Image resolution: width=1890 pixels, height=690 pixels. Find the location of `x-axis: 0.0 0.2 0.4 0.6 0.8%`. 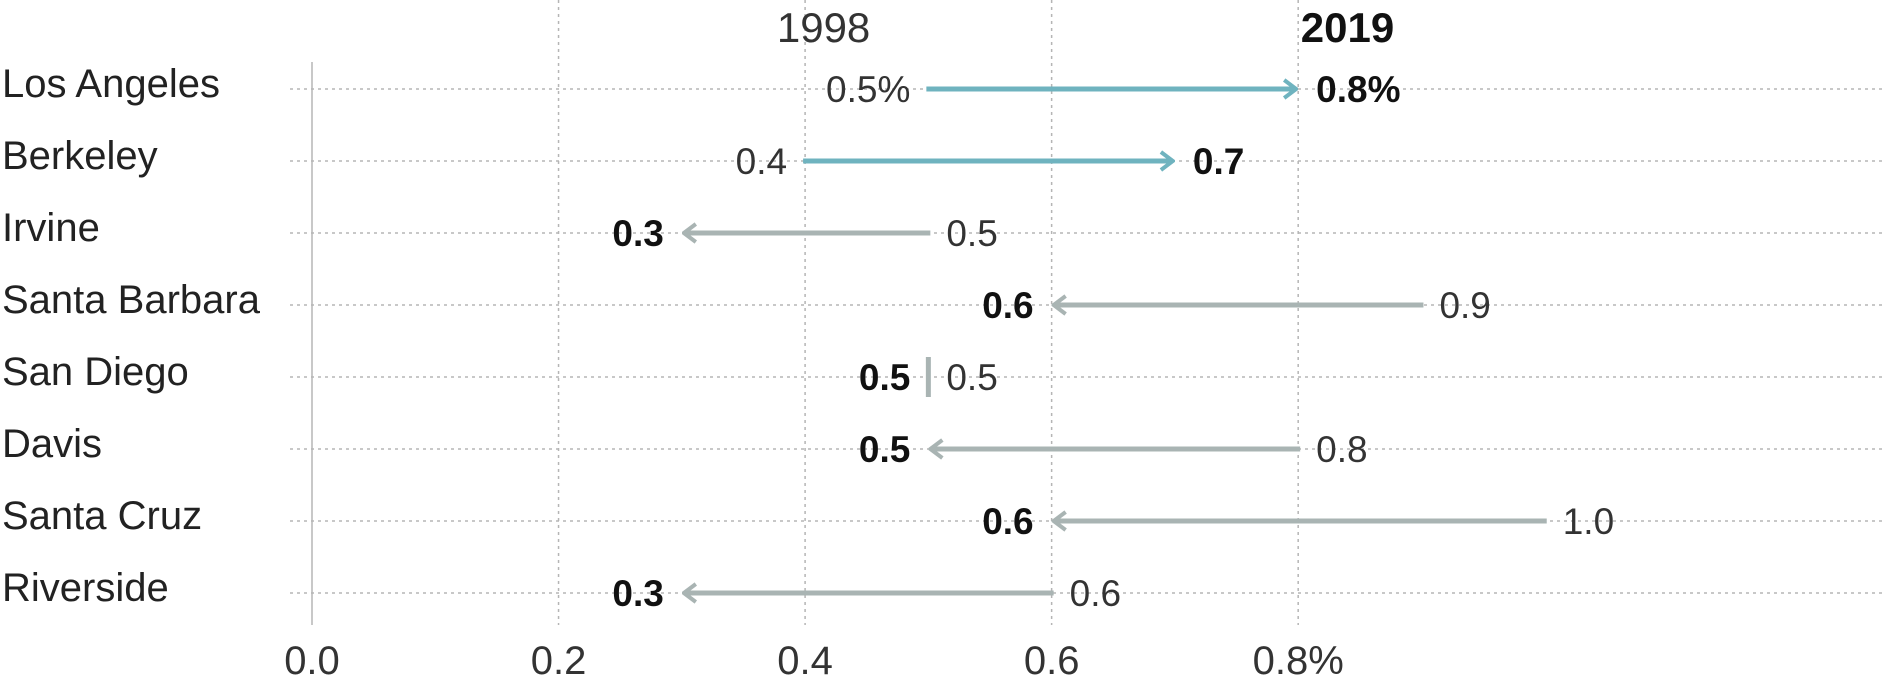

x-axis: 0.0 0.2 0.4 0.6 0.8% is located at coordinates (814, 661).